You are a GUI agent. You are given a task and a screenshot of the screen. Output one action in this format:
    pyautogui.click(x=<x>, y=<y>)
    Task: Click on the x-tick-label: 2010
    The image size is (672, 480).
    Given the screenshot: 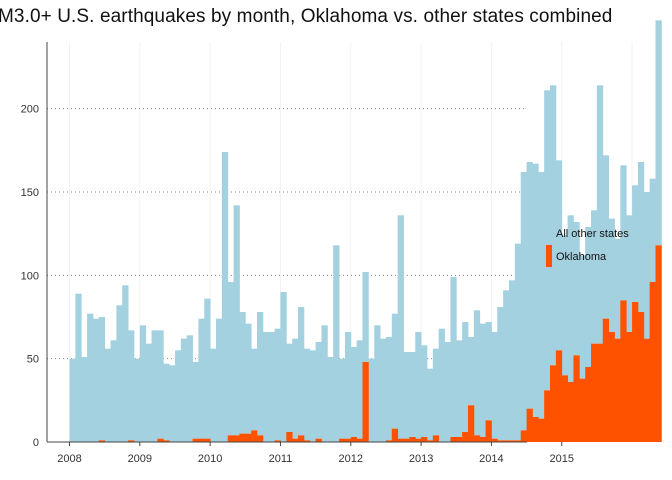 What is the action you would take?
    pyautogui.click(x=210, y=459)
    